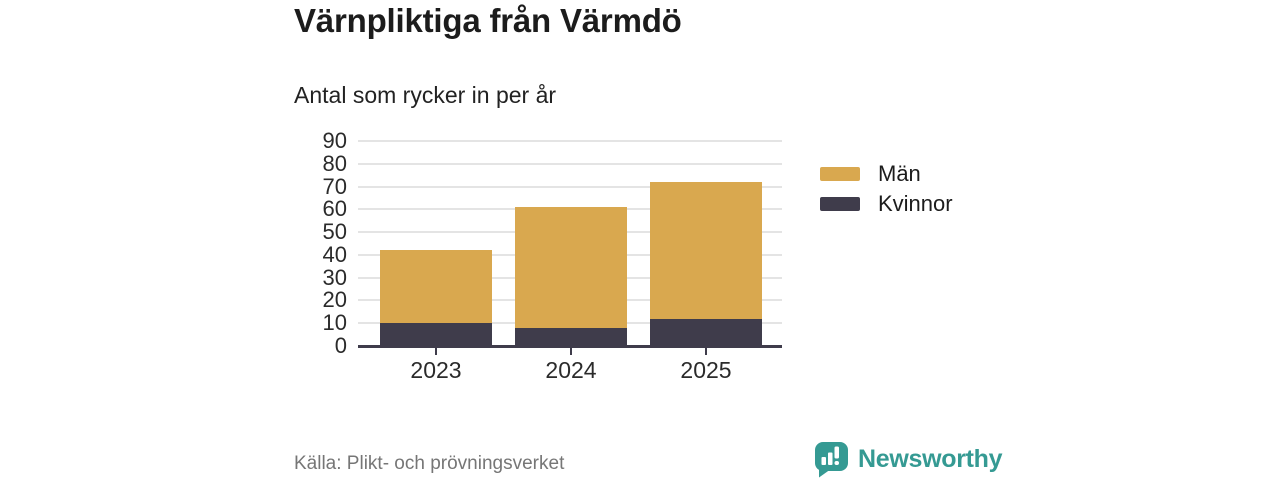 The height and width of the screenshot is (480, 1280). Describe the element at coordinates (334, 186) in the screenshot. I see `y-axis-label: 70` at that location.